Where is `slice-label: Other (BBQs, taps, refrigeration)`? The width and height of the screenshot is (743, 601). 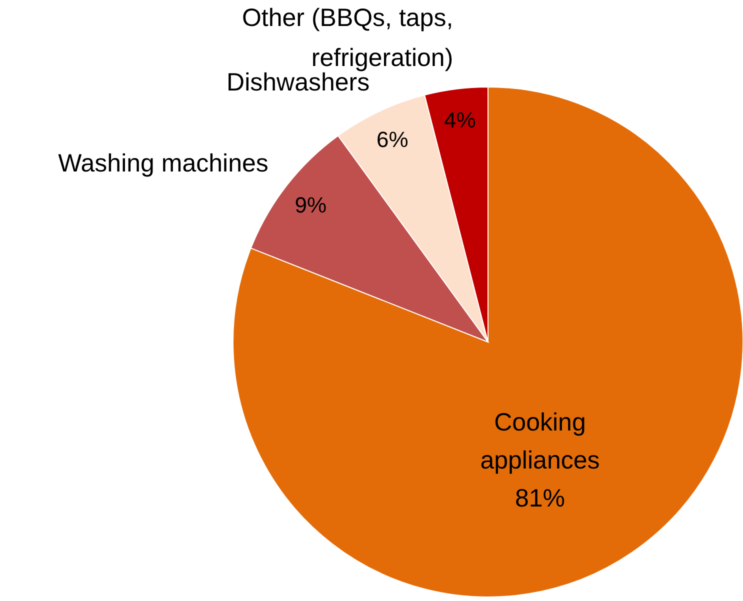 slice-label: Other (BBQs, taps, refrigeration) is located at coordinates (348, 38).